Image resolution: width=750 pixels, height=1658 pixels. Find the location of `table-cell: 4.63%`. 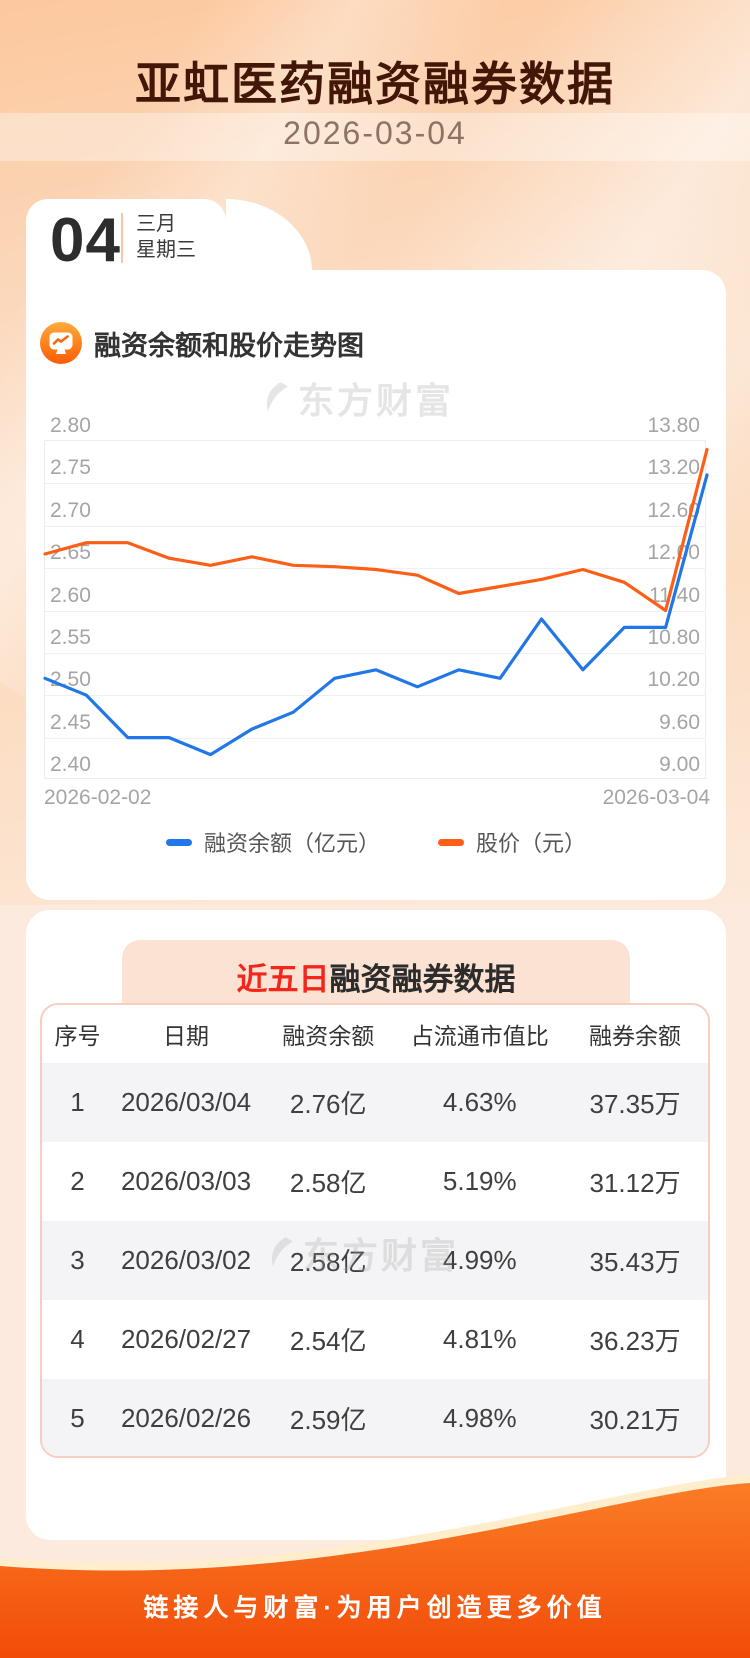

table-cell: 4.63% is located at coordinates (479, 1102).